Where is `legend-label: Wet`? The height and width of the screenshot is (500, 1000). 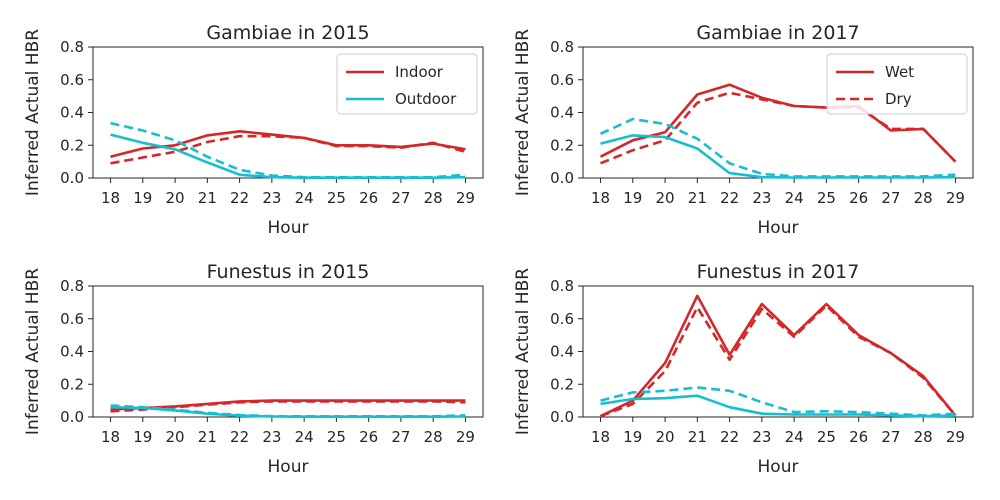 legend-label: Wet is located at coordinates (899, 72).